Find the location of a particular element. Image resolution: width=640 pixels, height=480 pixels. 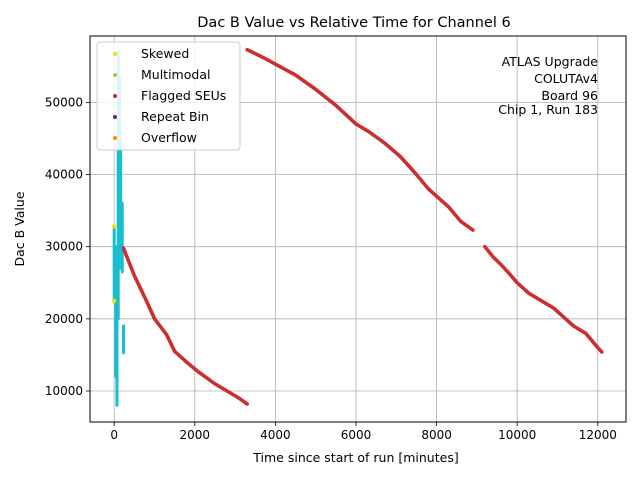

x-tick-label: 8000 is located at coordinates (436, 435).